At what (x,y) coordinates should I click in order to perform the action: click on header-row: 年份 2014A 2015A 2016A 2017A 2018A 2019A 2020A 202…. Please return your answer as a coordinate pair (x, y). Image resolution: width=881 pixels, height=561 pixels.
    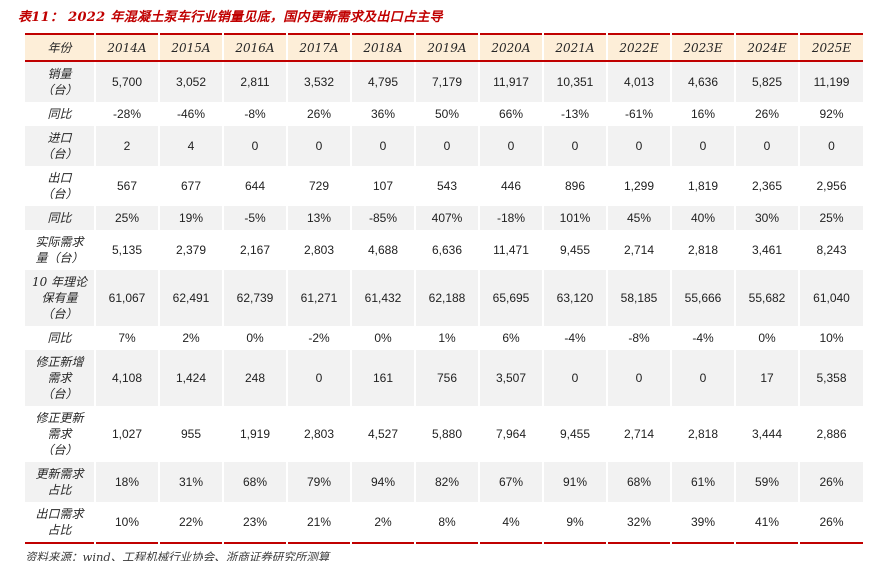
    Looking at the image, I should click on (444, 48).